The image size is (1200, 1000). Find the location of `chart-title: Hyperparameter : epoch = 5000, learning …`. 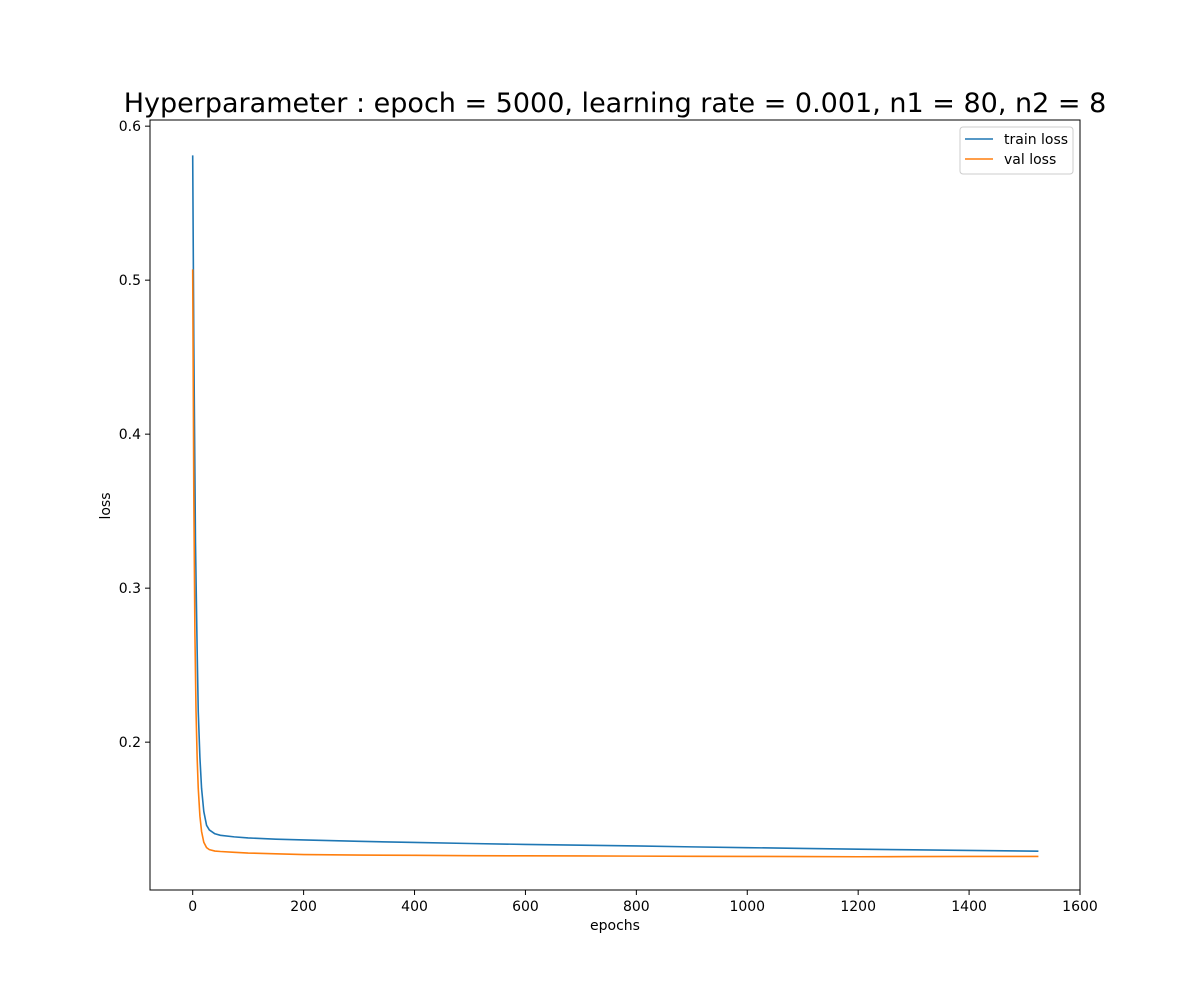

chart-title: Hyperparameter : epoch = 5000, learning … is located at coordinates (615, 103).